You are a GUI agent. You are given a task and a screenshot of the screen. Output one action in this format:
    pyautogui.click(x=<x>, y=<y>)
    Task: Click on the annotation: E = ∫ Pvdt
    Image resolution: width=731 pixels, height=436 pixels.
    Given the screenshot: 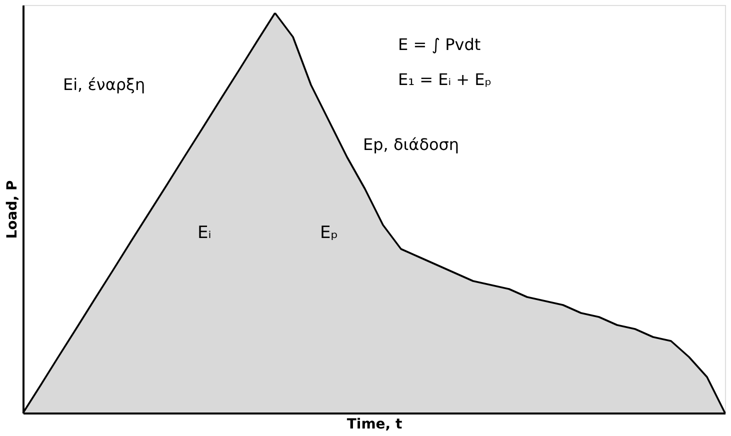 What is the action you would take?
    pyautogui.click(x=439, y=44)
    